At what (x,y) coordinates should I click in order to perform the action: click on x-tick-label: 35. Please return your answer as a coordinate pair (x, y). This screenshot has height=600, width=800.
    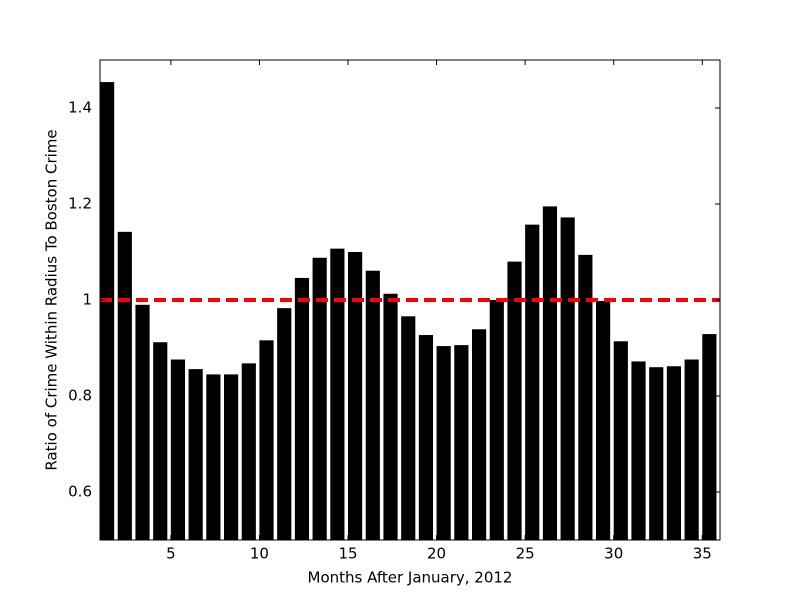
    Looking at the image, I should click on (702, 554).